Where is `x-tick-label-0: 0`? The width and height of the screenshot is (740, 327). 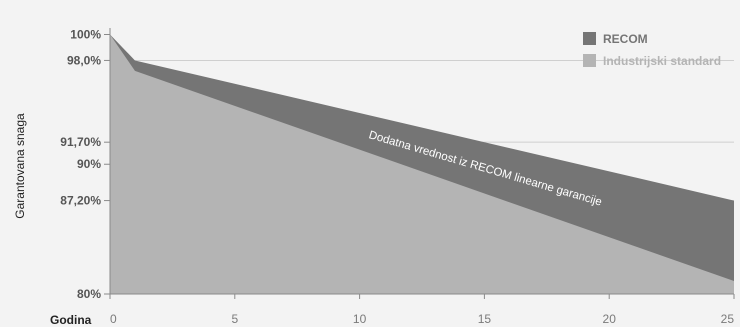
x-tick-label-0: 0 is located at coordinates (113, 319).